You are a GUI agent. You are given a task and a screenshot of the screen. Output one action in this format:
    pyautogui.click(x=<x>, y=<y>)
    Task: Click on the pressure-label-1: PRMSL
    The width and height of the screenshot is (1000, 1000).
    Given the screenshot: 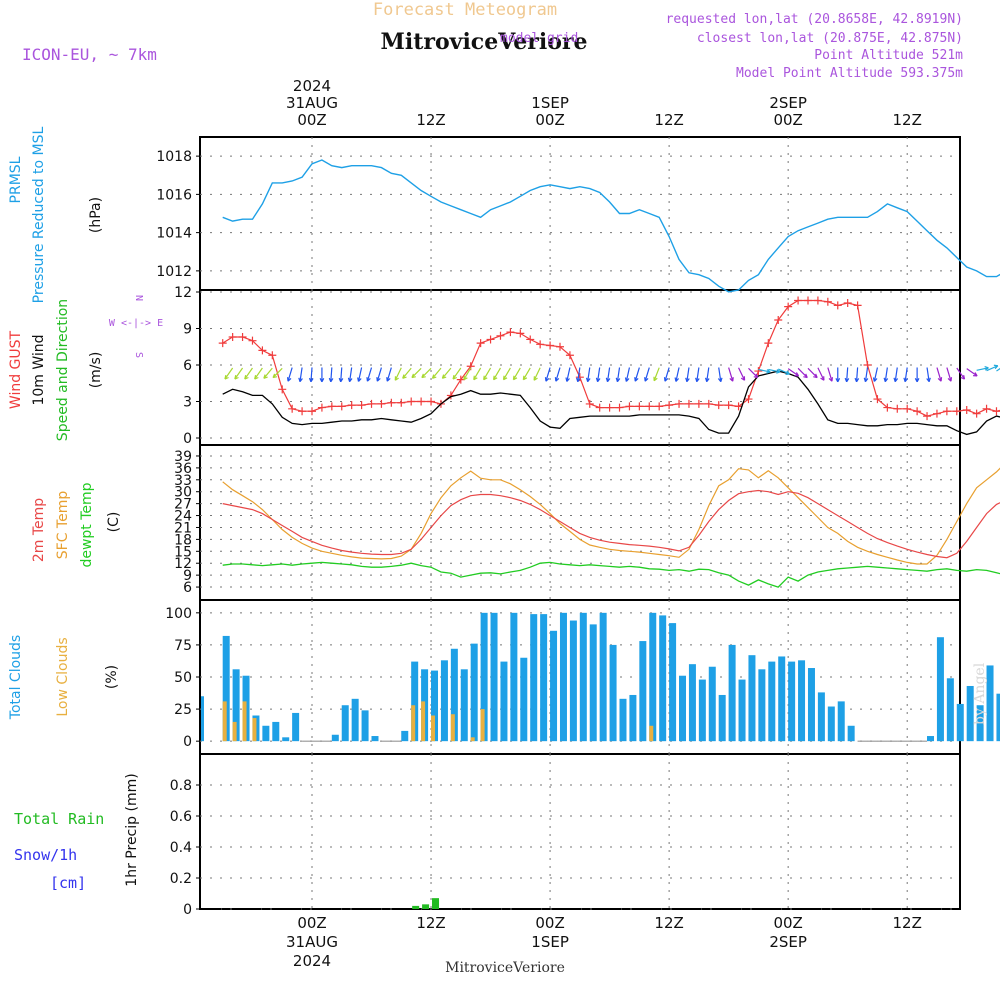 What is the action you would take?
    pyautogui.click(x=16, y=179)
    